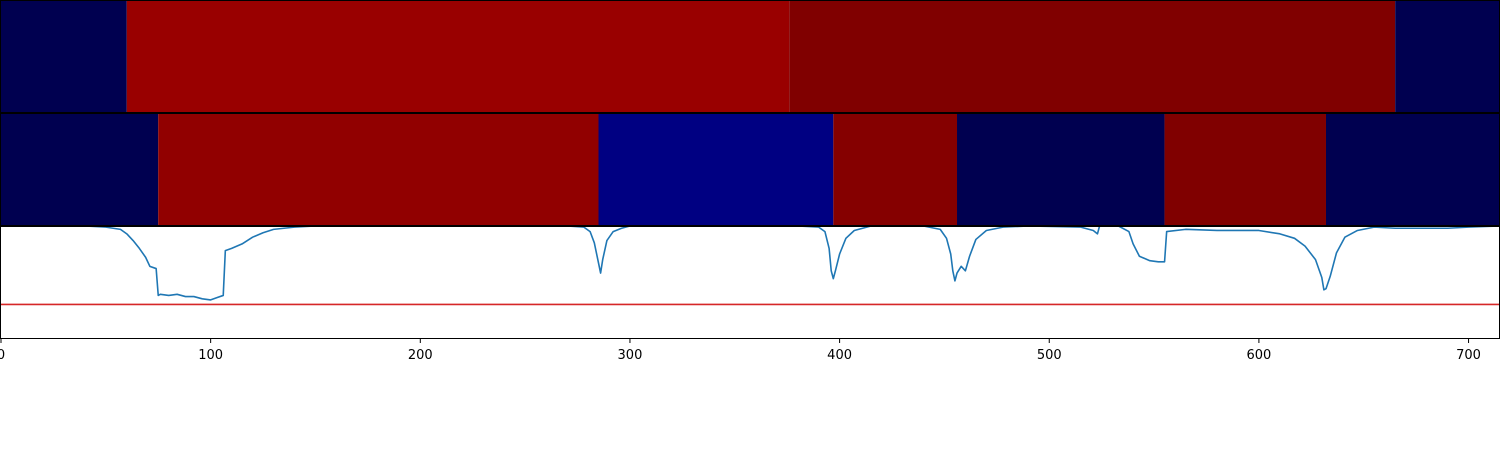 The height and width of the screenshot is (450, 1500). What do you see at coordinates (1468, 355) in the screenshot?
I see `x-tick-label-700: 700` at bounding box center [1468, 355].